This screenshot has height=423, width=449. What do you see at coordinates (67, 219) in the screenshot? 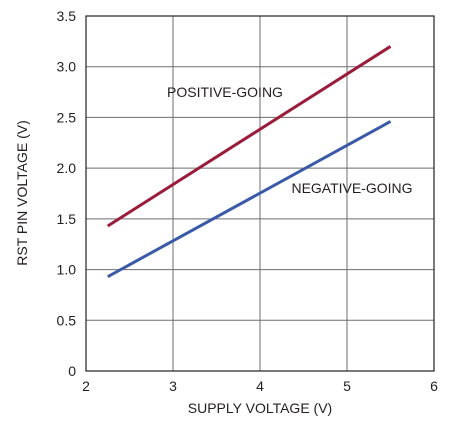
I see `y-tick-label: 1.5` at bounding box center [67, 219].